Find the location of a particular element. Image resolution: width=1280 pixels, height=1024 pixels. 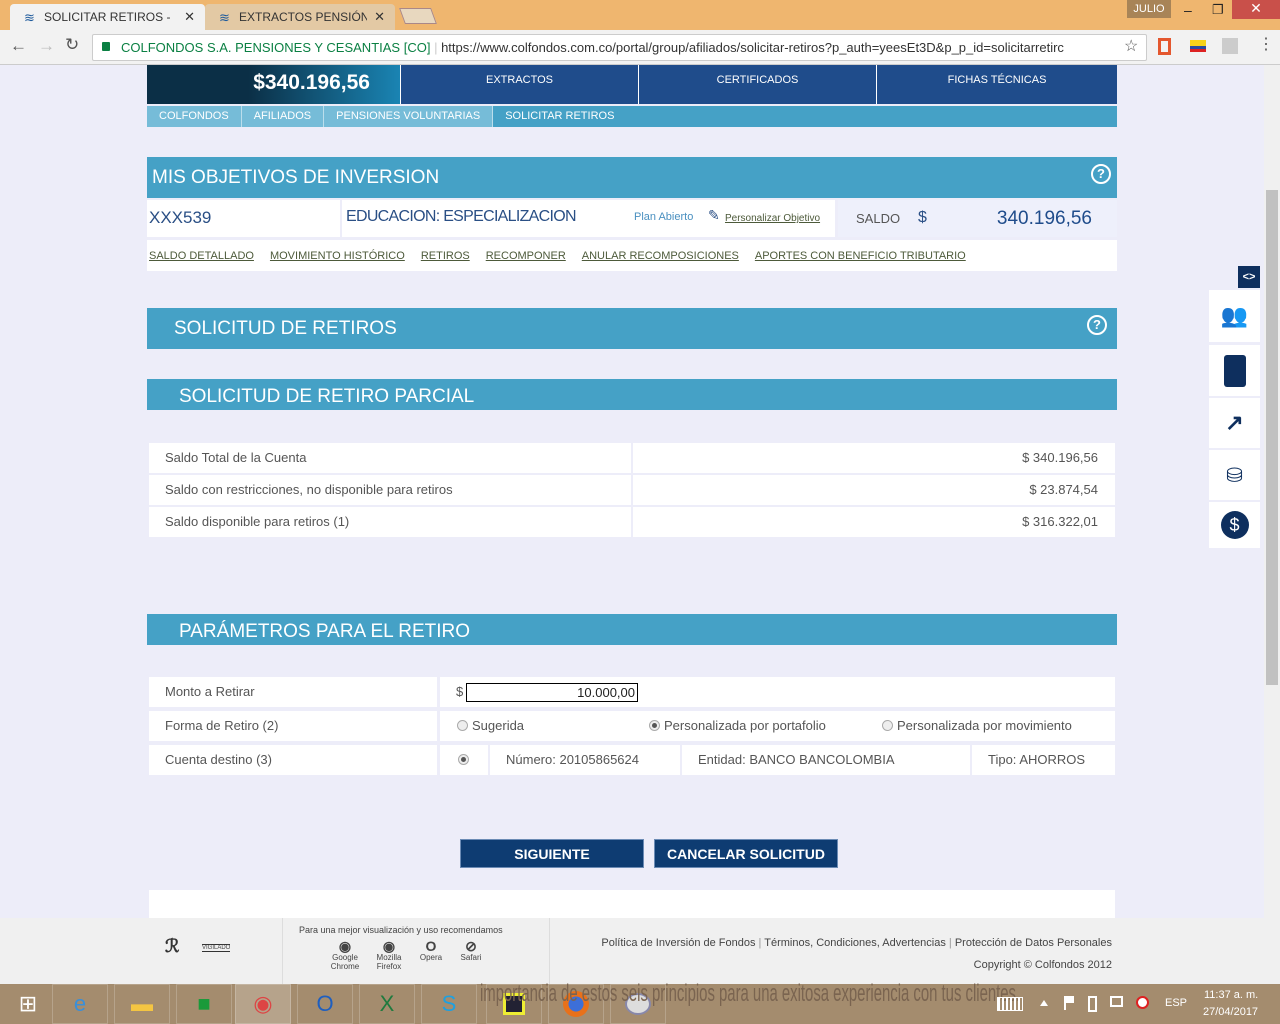

opera-link: O Opera is located at coordinates (431, 950).